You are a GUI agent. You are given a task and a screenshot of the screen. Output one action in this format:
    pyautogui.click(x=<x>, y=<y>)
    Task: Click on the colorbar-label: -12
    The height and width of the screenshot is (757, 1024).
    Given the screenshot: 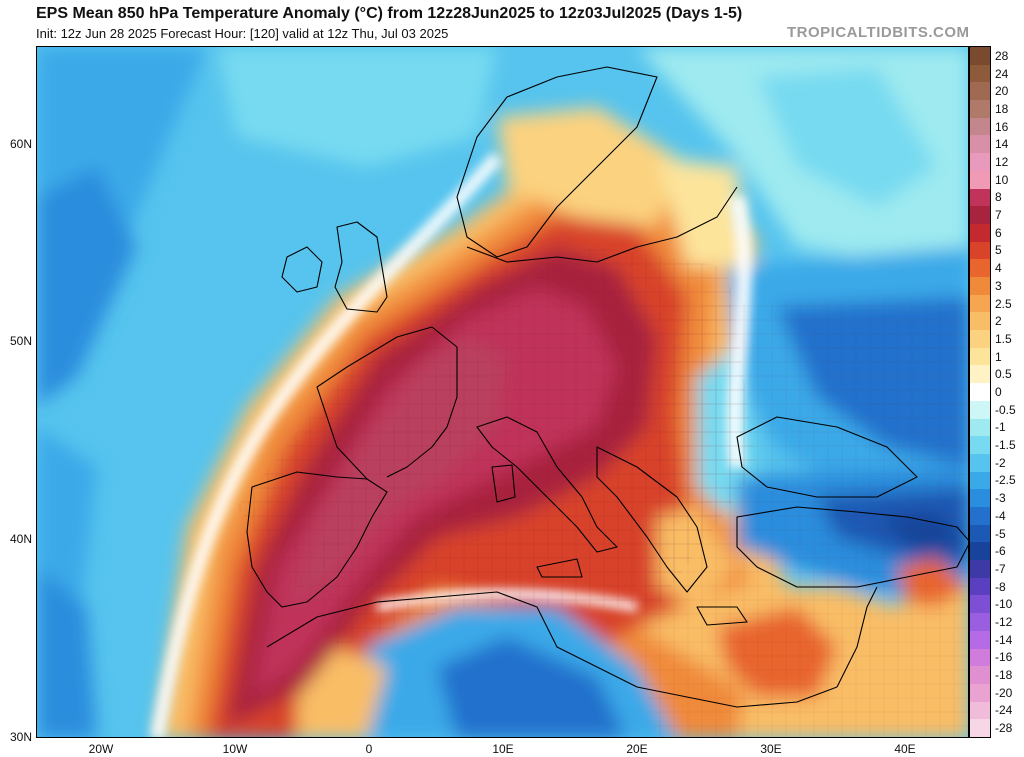 What is the action you would take?
    pyautogui.click(x=1004, y=622)
    